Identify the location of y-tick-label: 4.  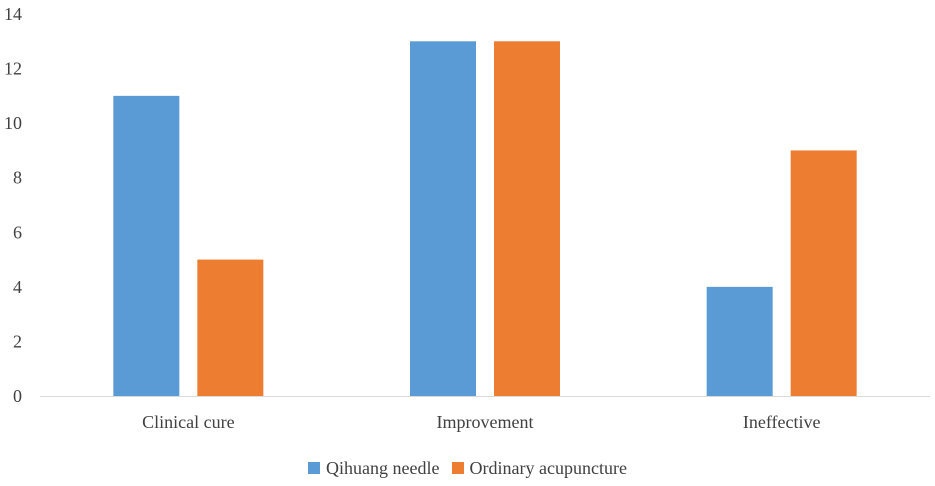
(17, 287).